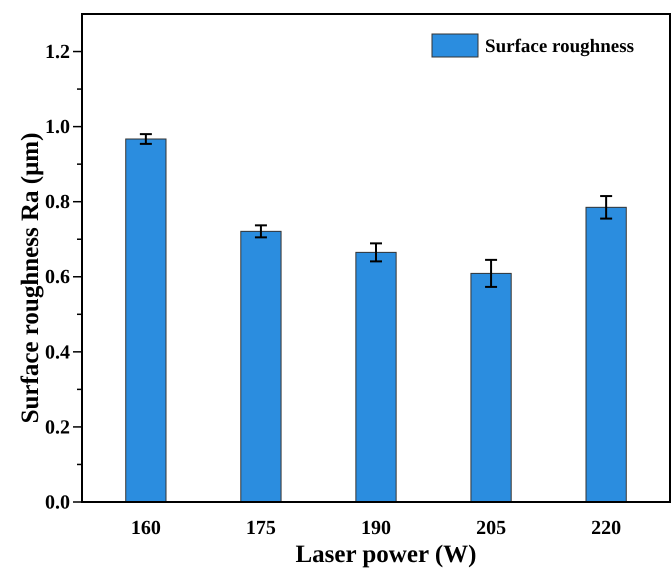 The height and width of the screenshot is (575, 672). Describe the element at coordinates (261, 528) in the screenshot. I see `x-tick-label: 175` at that location.